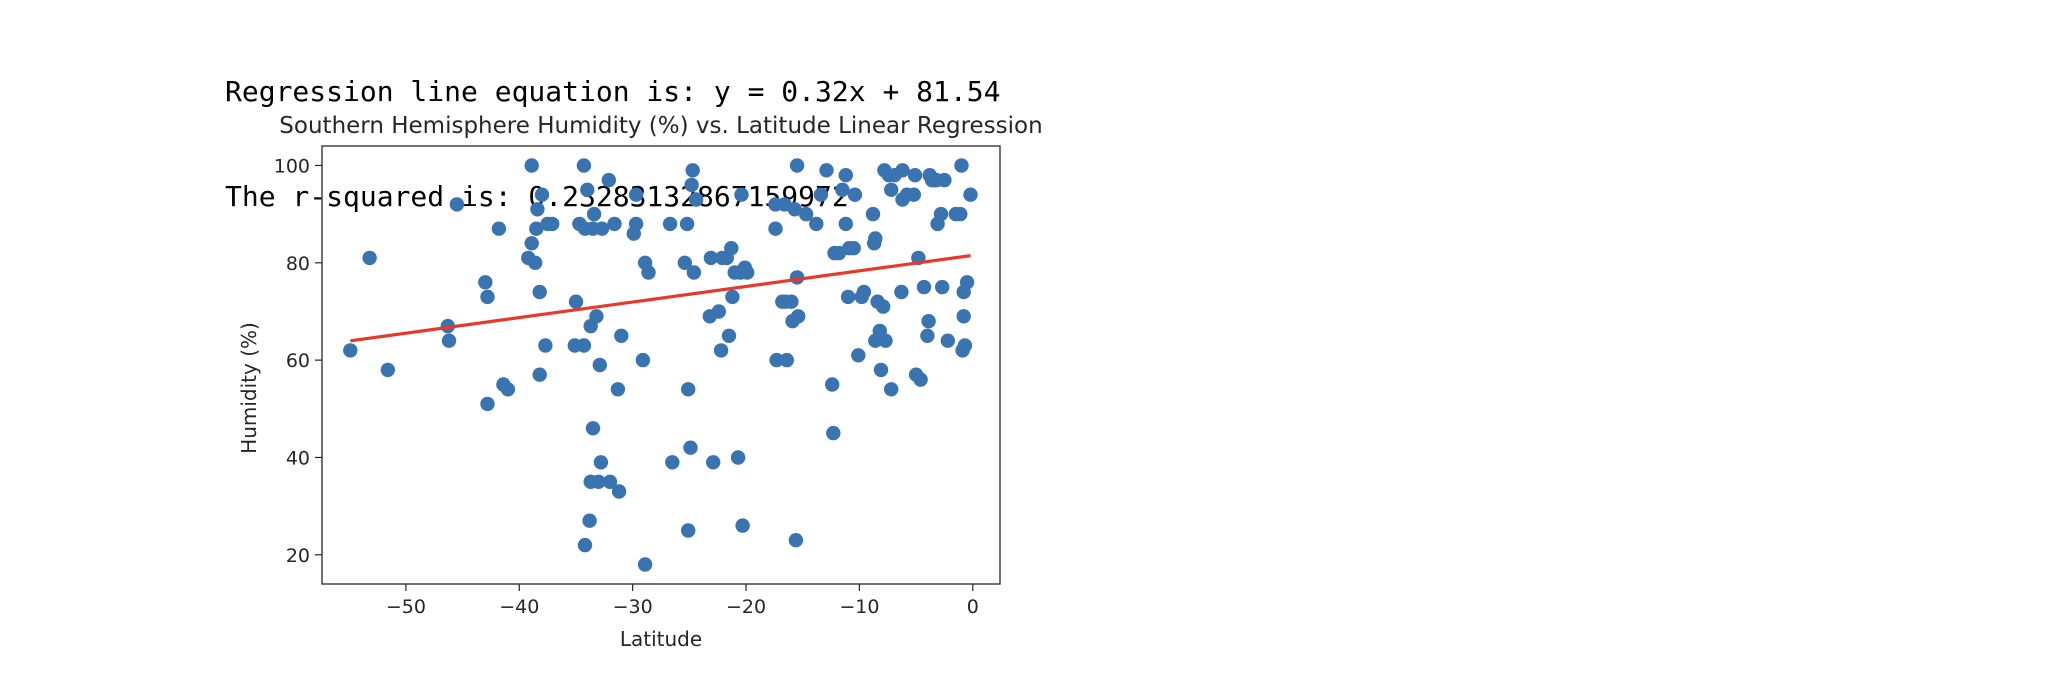  I want to click on y-axis-label: Humidity (%), so click(249, 388).